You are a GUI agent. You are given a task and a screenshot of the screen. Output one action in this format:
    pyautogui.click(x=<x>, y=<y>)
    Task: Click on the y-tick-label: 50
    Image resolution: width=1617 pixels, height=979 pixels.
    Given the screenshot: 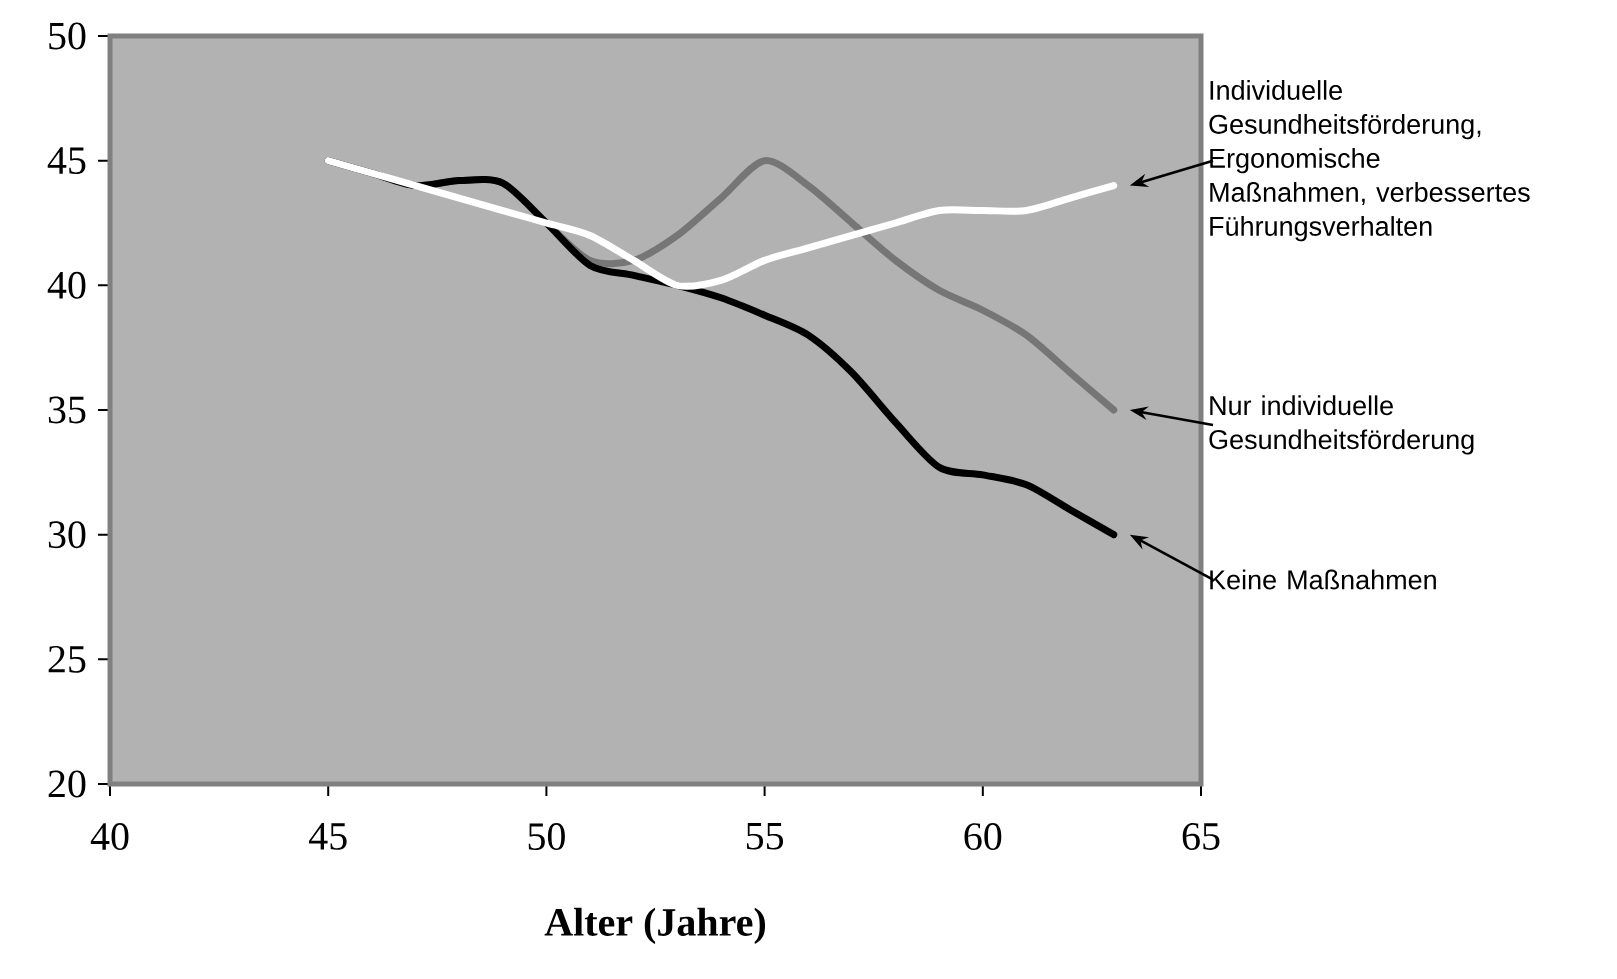 What is the action you would take?
    pyautogui.click(x=67, y=36)
    